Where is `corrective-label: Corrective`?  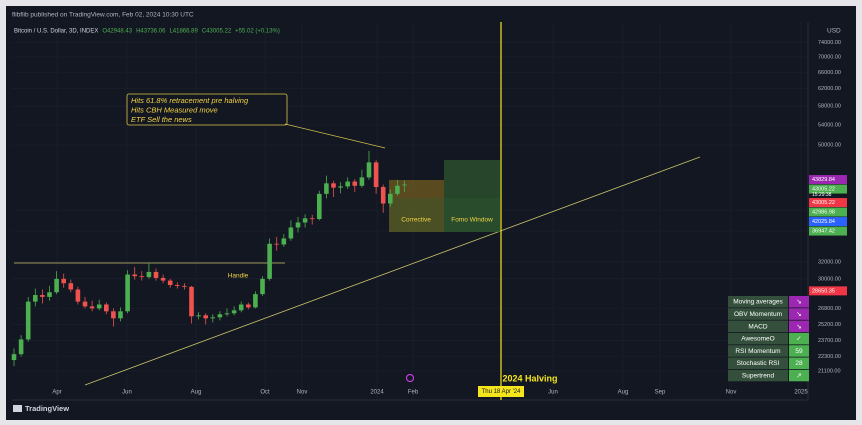 corrective-label: Corrective is located at coordinates (416, 220).